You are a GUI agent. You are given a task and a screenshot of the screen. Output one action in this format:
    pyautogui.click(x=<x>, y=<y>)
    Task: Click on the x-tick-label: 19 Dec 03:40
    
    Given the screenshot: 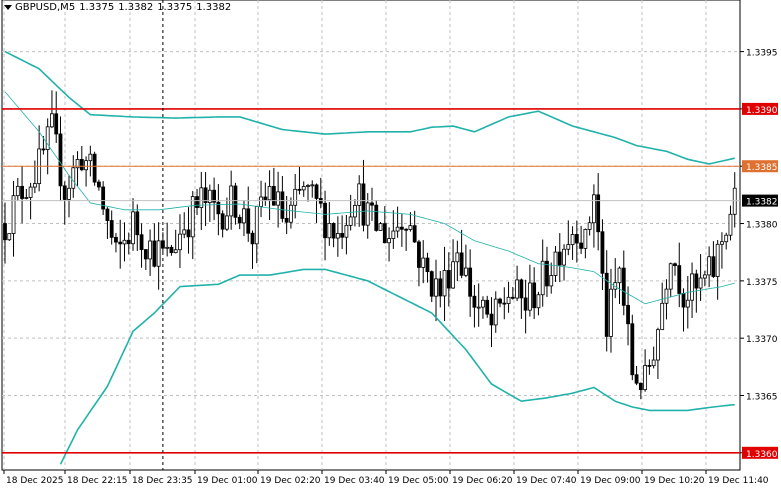 What is the action you would take?
    pyautogui.click(x=354, y=481)
    